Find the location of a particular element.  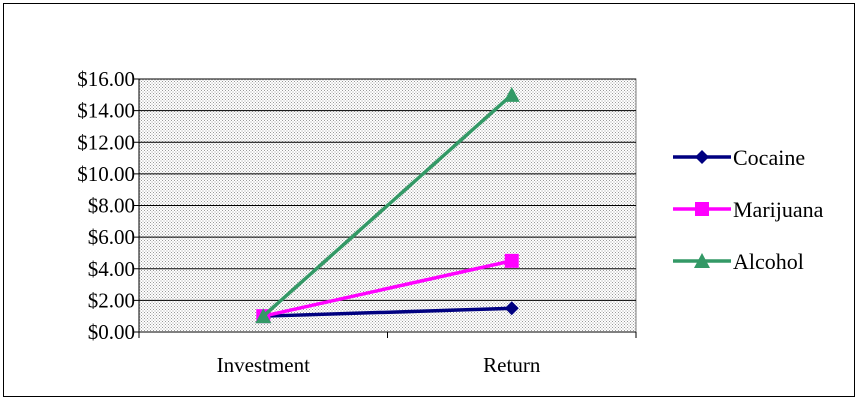

y-tick-label: $2.00 is located at coordinates (111, 300).